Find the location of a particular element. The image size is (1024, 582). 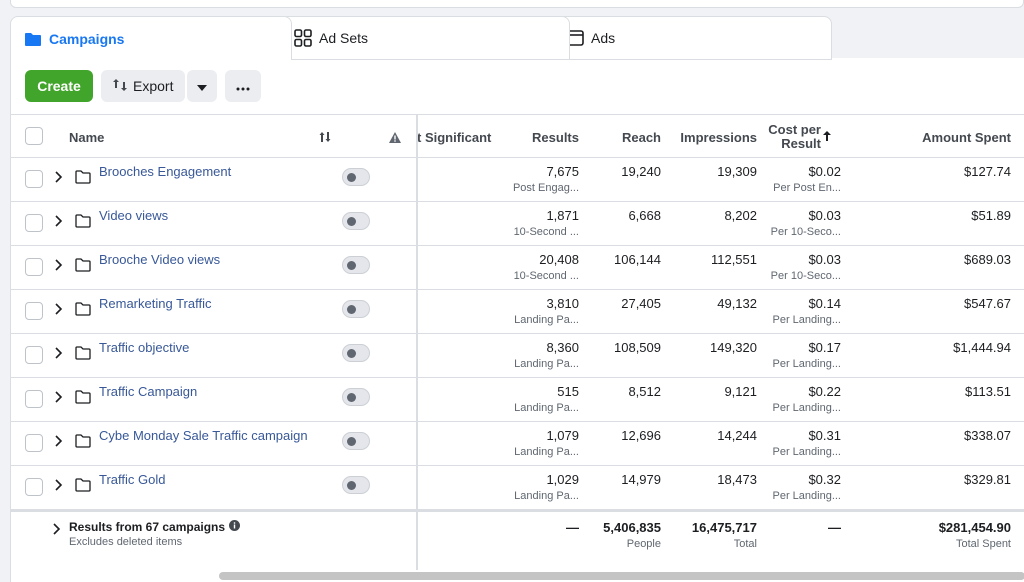

results-value: 1,029 is located at coordinates (562, 479).